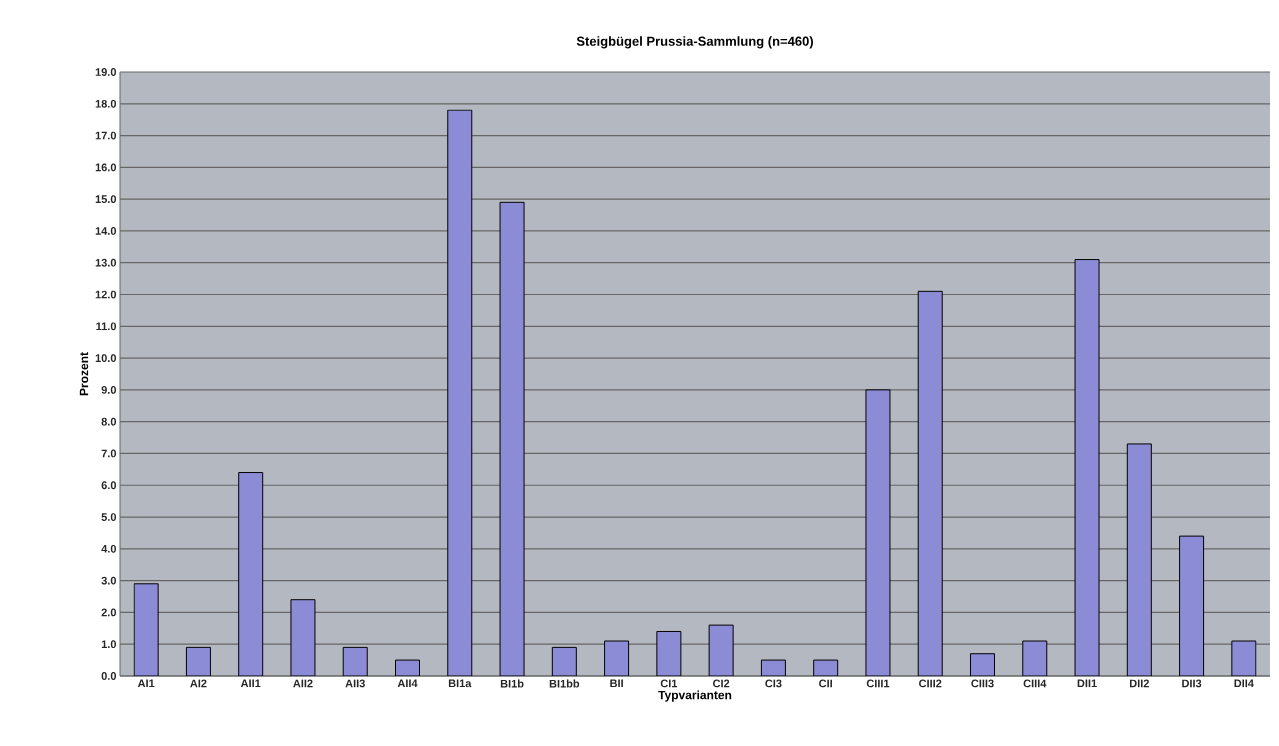 The image size is (1279, 746). What do you see at coordinates (146, 683) in the screenshot?
I see `x-tick-label: AI1` at bounding box center [146, 683].